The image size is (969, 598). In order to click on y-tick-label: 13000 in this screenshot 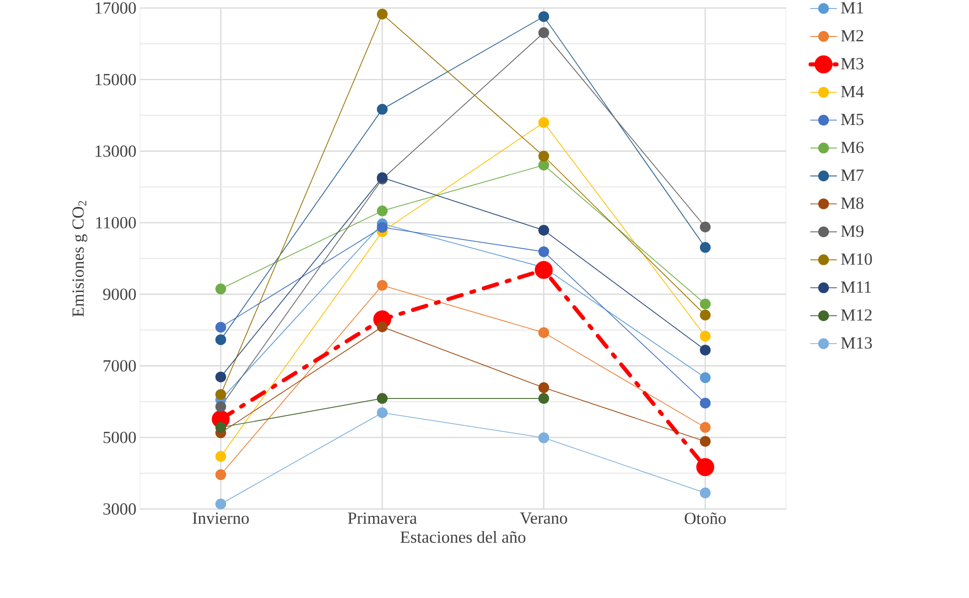, I will do `click(116, 151)`.